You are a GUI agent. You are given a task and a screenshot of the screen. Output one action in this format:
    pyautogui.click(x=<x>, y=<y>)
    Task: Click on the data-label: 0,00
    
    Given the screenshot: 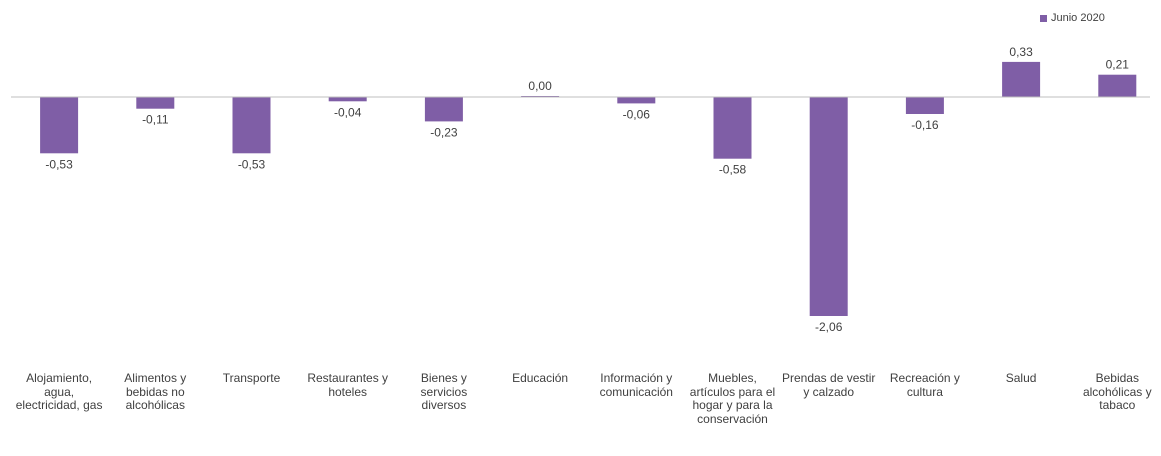 What is the action you would take?
    pyautogui.click(x=540, y=86)
    